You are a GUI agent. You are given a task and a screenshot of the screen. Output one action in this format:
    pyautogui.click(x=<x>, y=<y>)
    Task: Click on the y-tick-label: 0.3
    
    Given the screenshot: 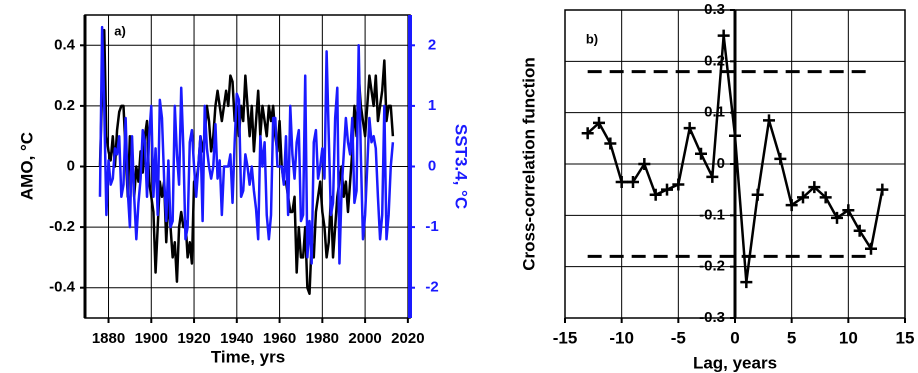 What is the action you would take?
    pyautogui.click(x=714, y=9)
    